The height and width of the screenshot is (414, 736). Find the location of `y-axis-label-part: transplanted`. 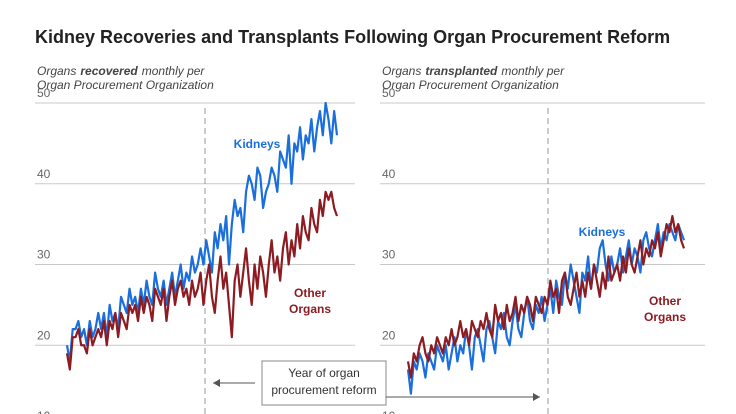

y-axis-label-part: transplanted is located at coordinates (461, 71).